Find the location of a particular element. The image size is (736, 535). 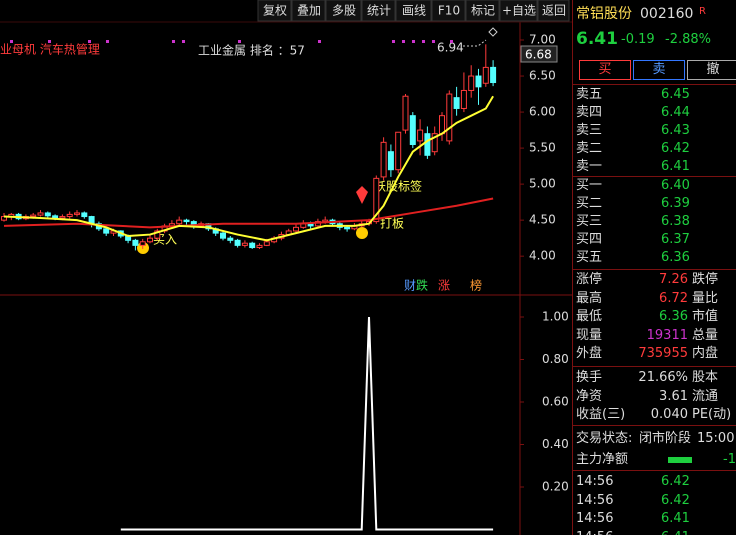

book-label: 卖二 is located at coordinates (589, 148).